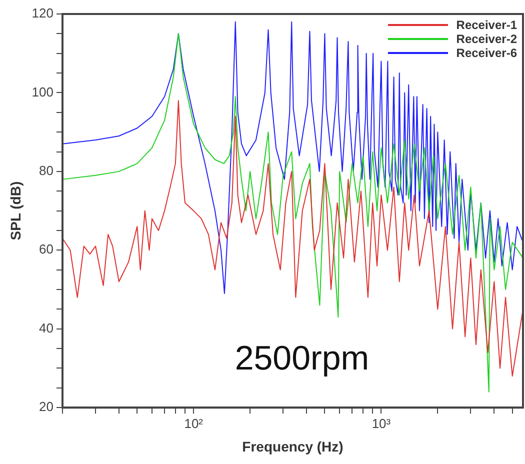 The height and width of the screenshot is (464, 525). What do you see at coordinates (43, 13) in the screenshot?
I see `y-tick-label: 120` at bounding box center [43, 13].